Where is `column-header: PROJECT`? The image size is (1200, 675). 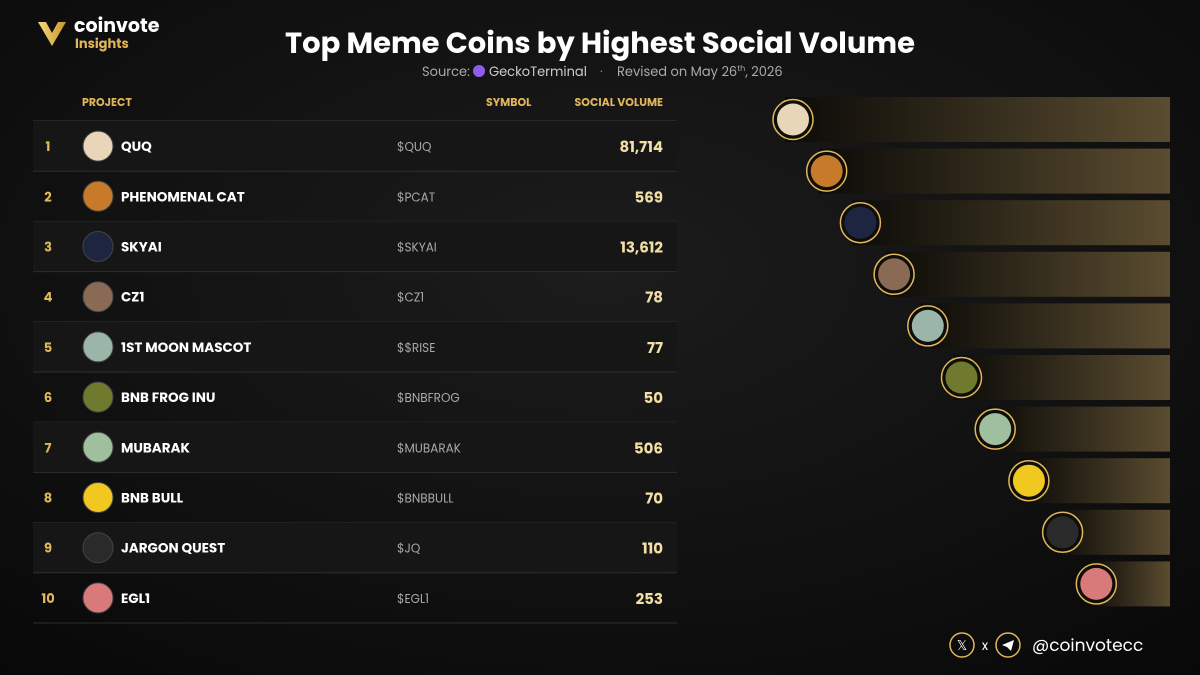 column-header: PROJECT is located at coordinates (107, 102).